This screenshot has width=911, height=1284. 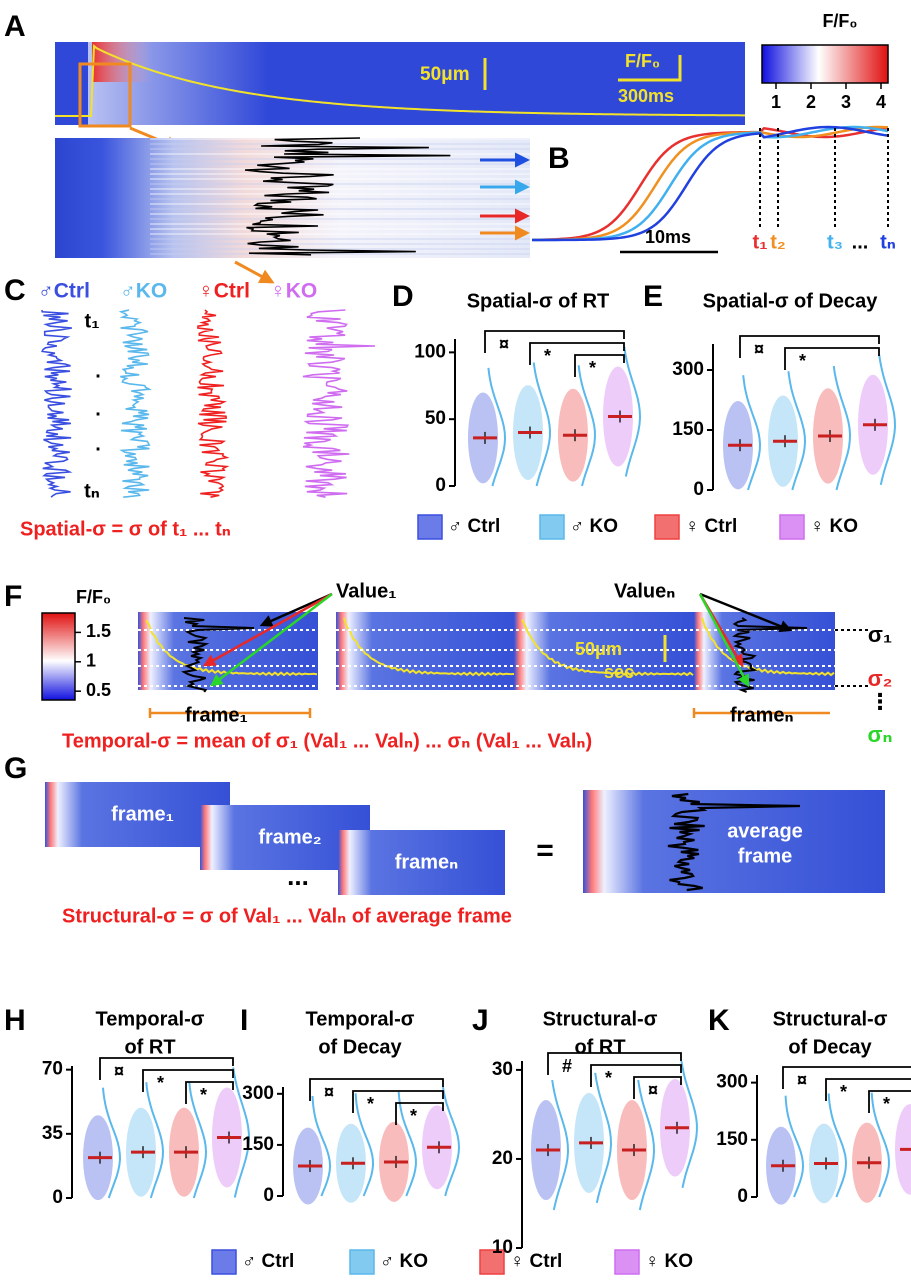 I want to click on colorbar-tick-label: 1, so click(x=776, y=102).